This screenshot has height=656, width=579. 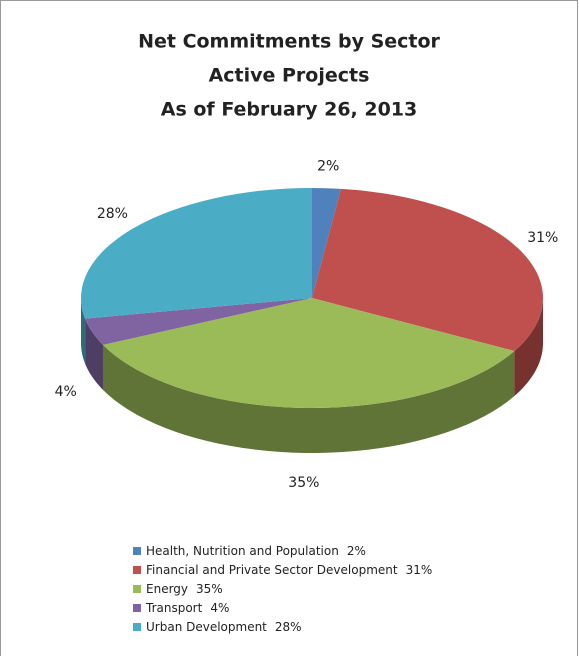 I want to click on data-label: 2%, so click(x=328, y=166).